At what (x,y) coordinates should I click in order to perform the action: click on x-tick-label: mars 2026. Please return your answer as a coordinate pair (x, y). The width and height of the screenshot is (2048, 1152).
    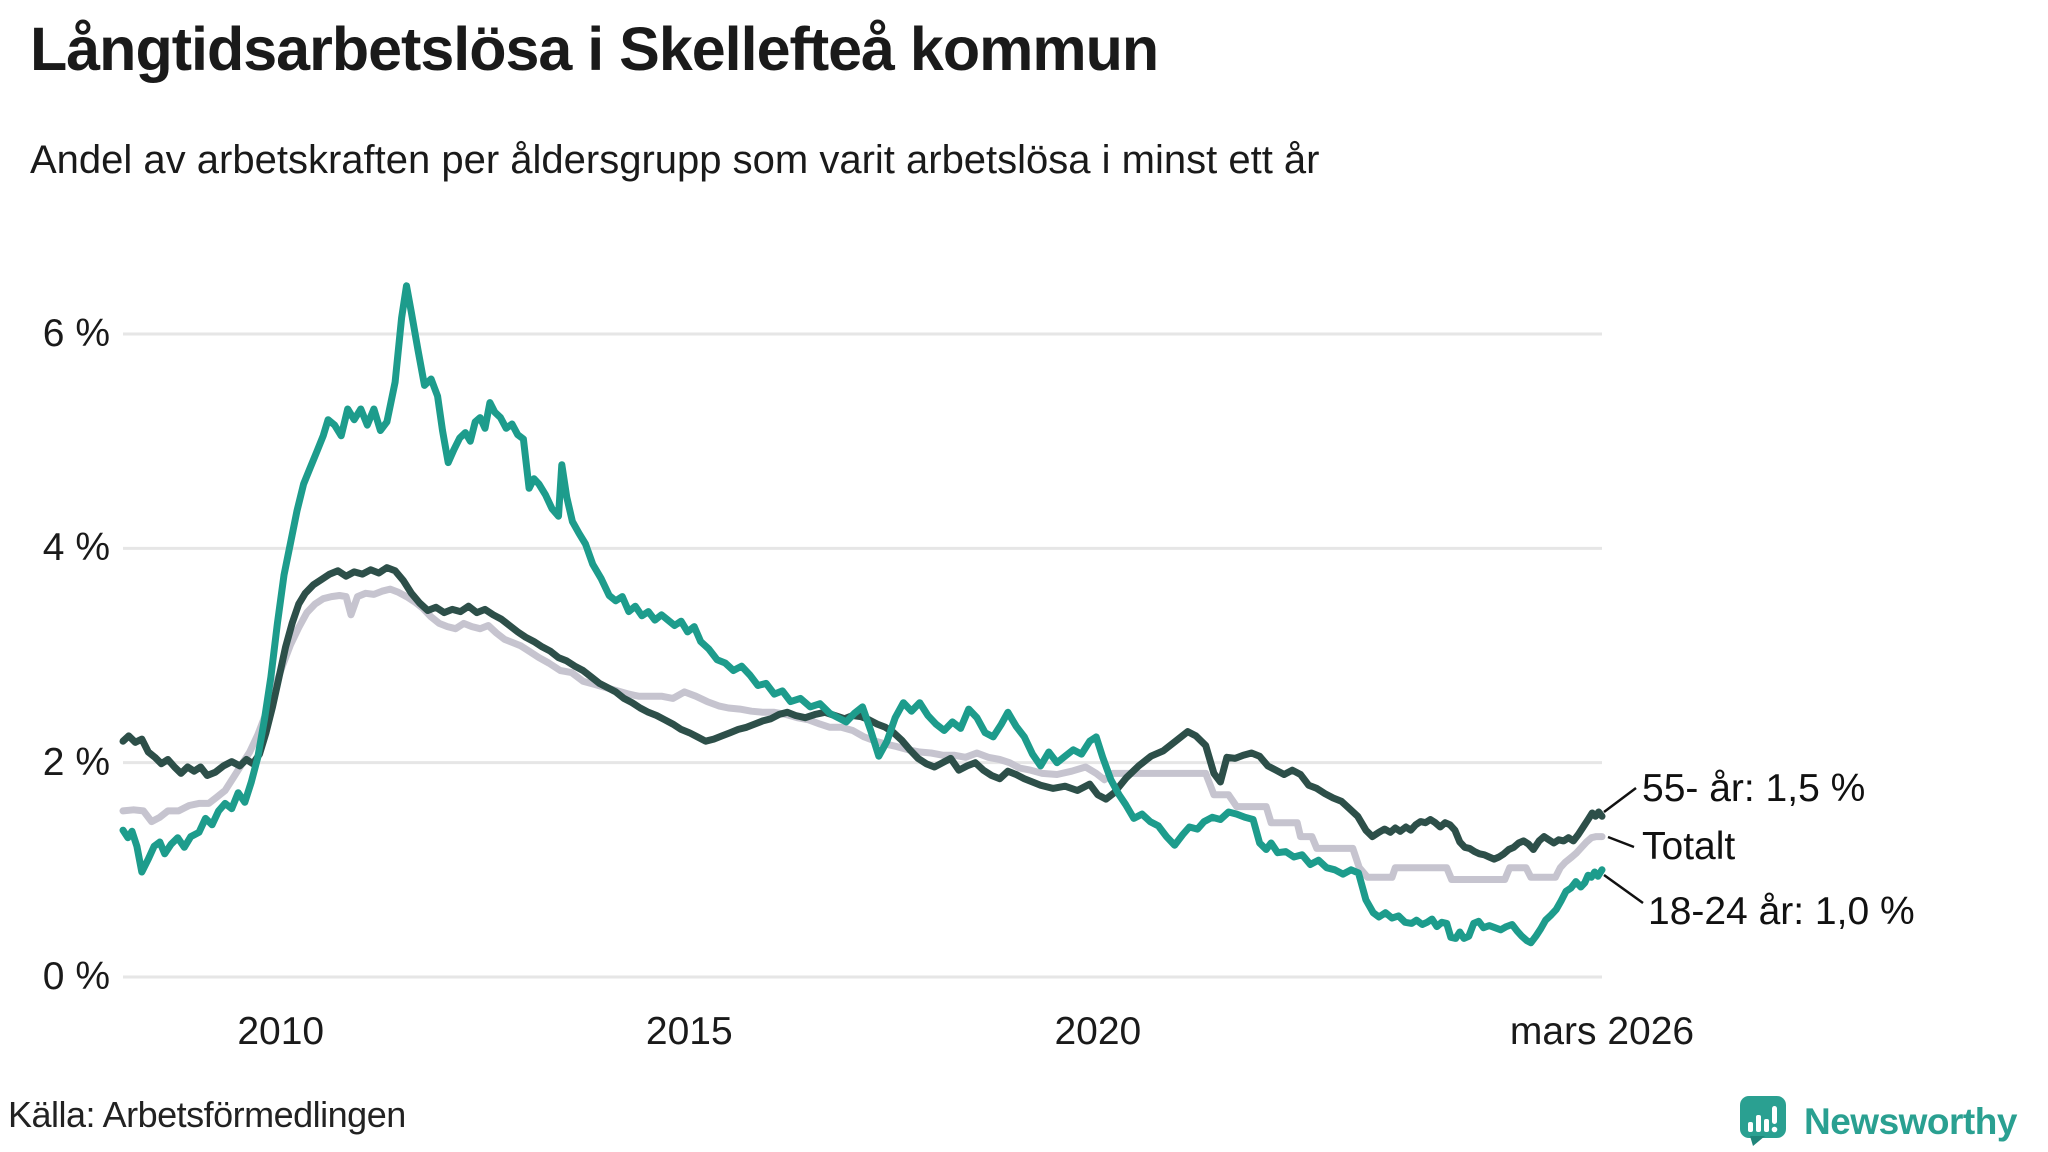
    Looking at the image, I should click on (1602, 1031).